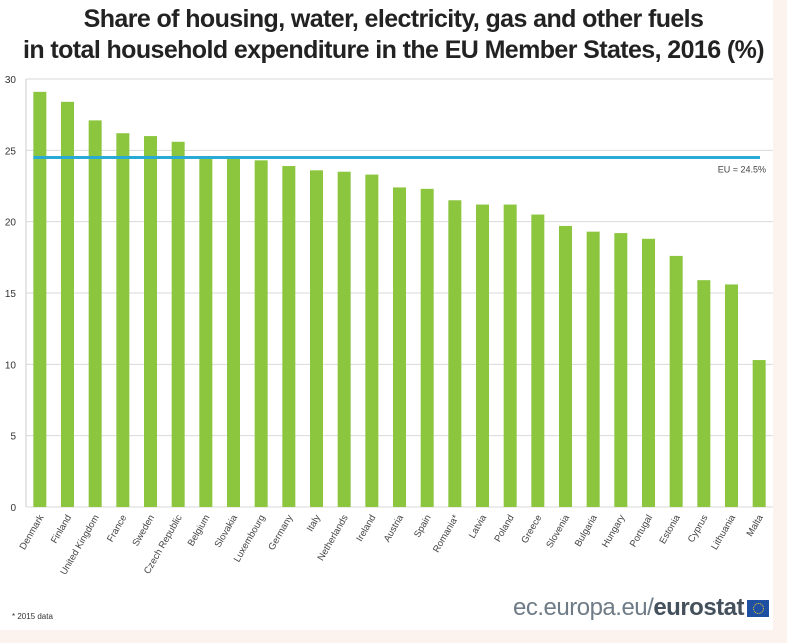 Image resolution: width=787 pixels, height=643 pixels. I want to click on eu-average-label: EU = 24.5%, so click(742, 169).